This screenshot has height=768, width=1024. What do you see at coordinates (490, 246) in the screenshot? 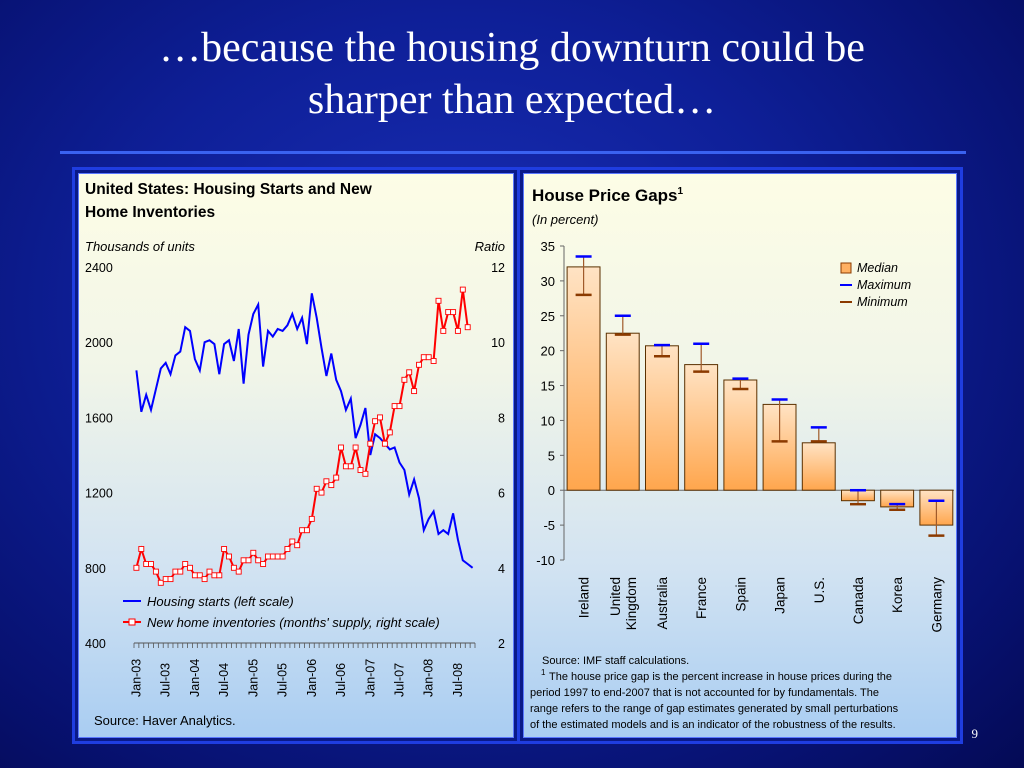
I see `right-axis-label: Ratio` at bounding box center [490, 246].